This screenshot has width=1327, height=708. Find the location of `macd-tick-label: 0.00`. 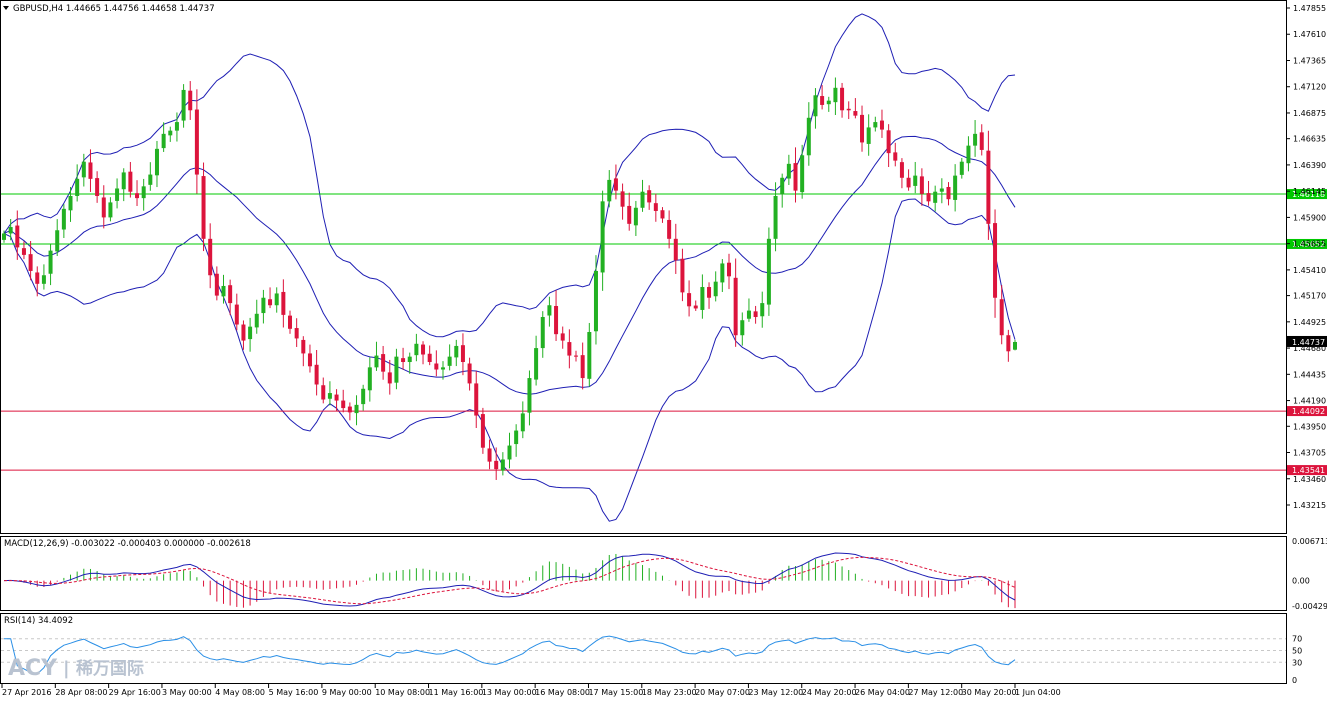

macd-tick-label: 0.00 is located at coordinates (1301, 581).